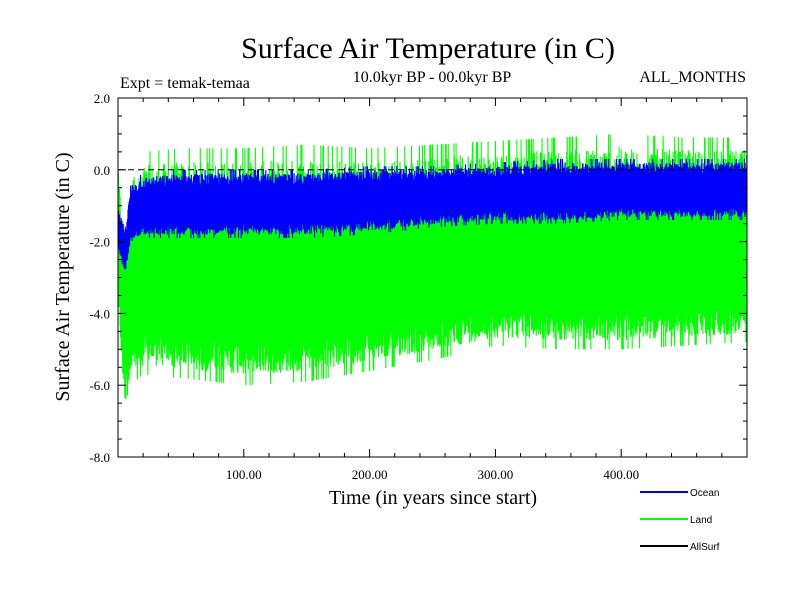 The height and width of the screenshot is (600, 800). What do you see at coordinates (99, 457) in the screenshot?
I see `y-tick-label: -8.0` at bounding box center [99, 457].